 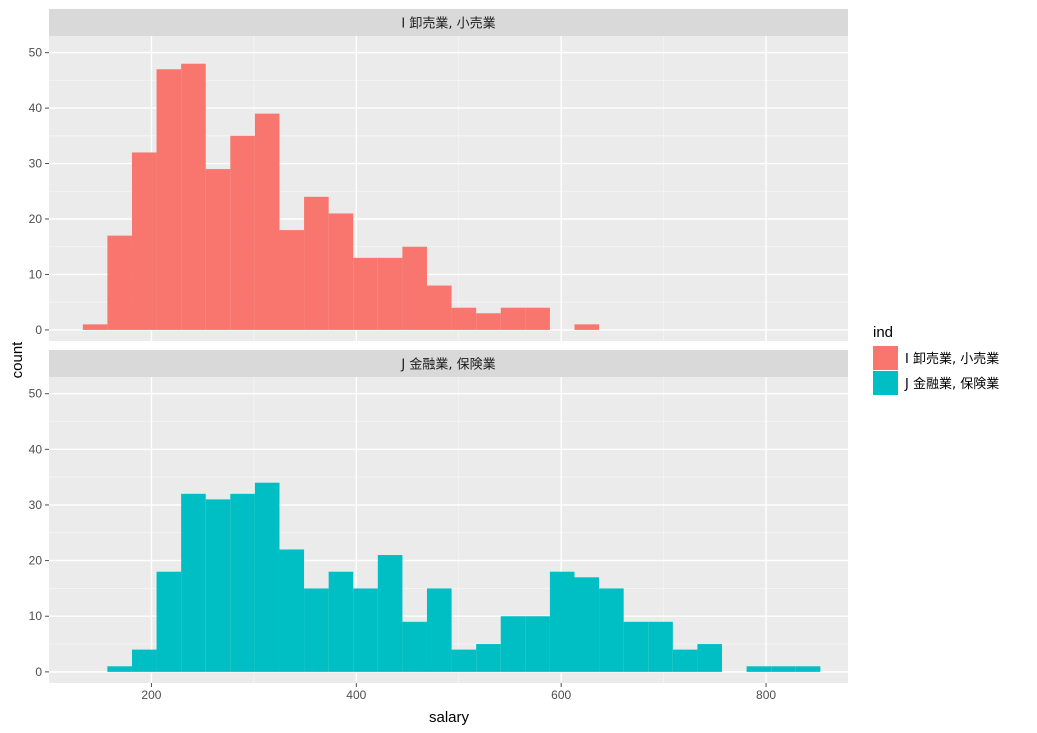 What do you see at coordinates (952, 359) in the screenshot?
I see `legend-label: I 卸売業, 小売業` at bounding box center [952, 359].